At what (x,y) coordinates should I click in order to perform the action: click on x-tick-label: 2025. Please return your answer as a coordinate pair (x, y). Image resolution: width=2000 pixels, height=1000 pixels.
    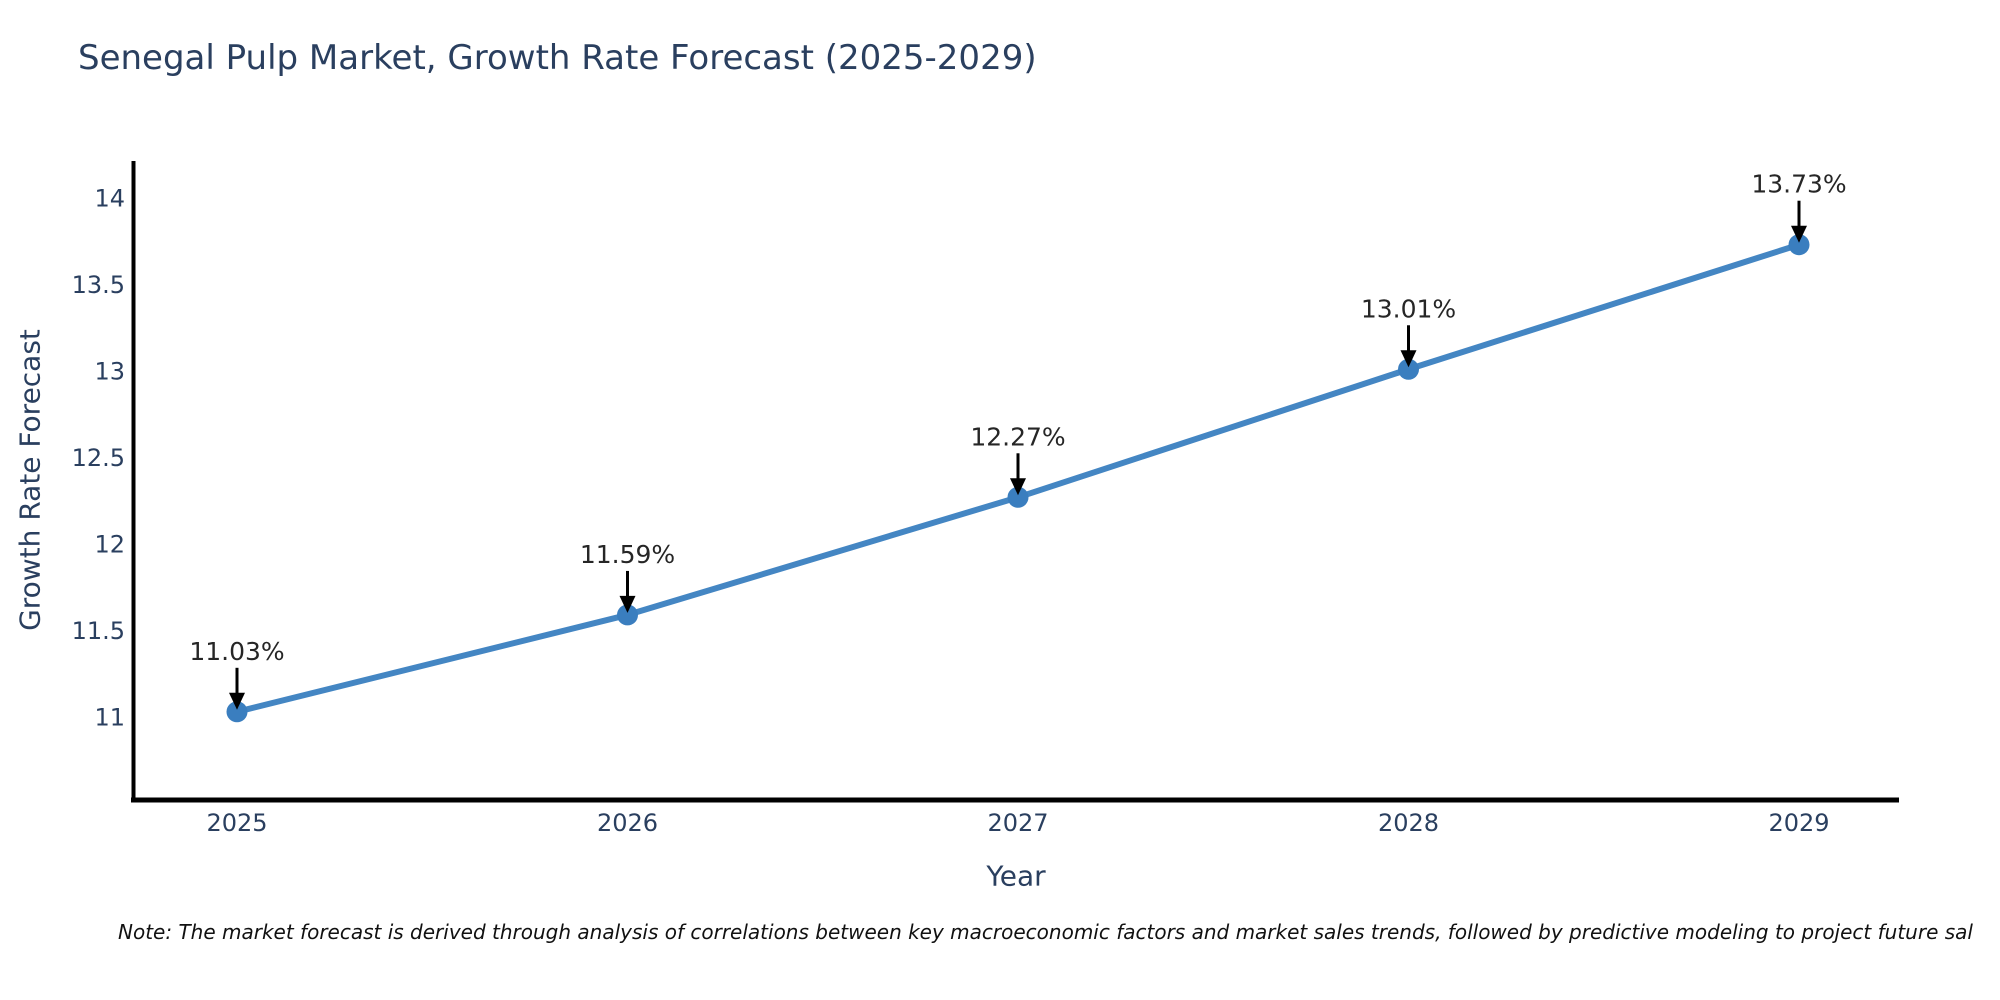
    Looking at the image, I should click on (236, 823).